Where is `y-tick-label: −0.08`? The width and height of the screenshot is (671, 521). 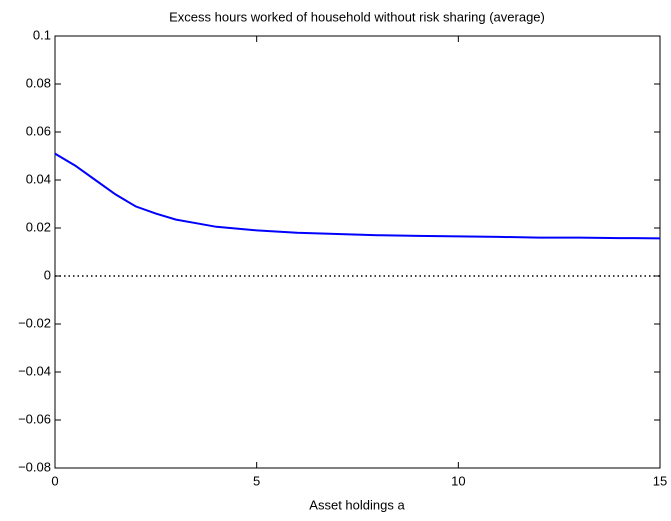
y-tick-label: −0.08 is located at coordinates (34, 466).